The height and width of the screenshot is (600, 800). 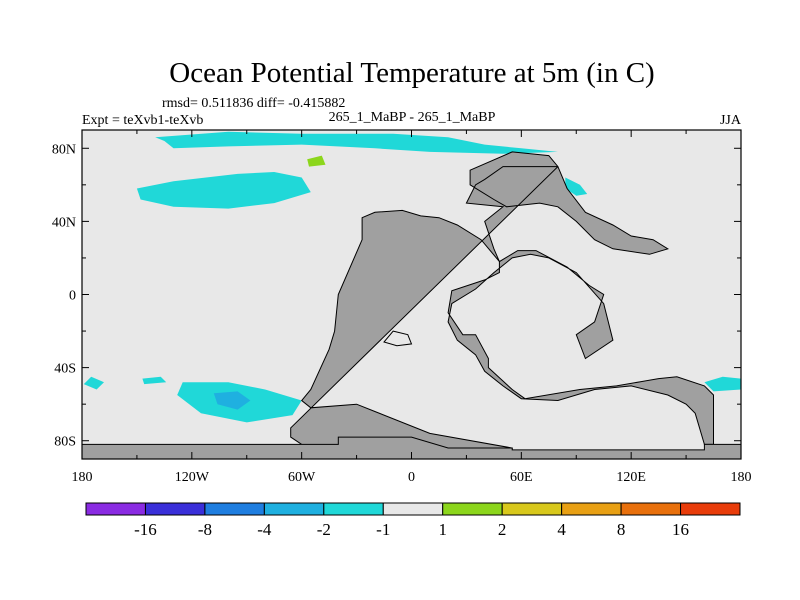 What do you see at coordinates (205, 529) in the screenshot?
I see `colorbar-label-1: -8` at bounding box center [205, 529].